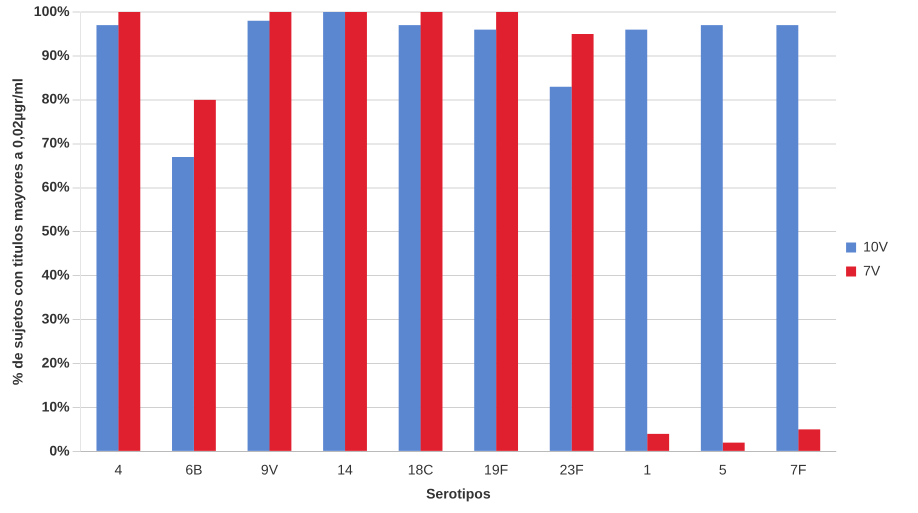  I want to click on x-tick-label: 9V, so click(269, 470).